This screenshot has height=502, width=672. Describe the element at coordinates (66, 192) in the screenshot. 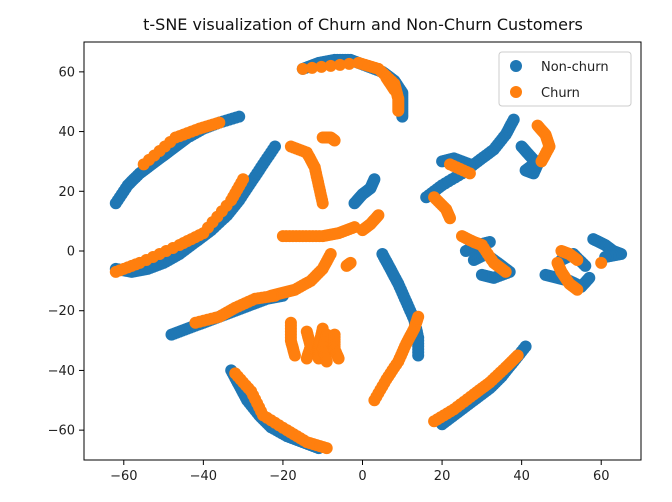

I see `y-tick-label: 20` at that location.